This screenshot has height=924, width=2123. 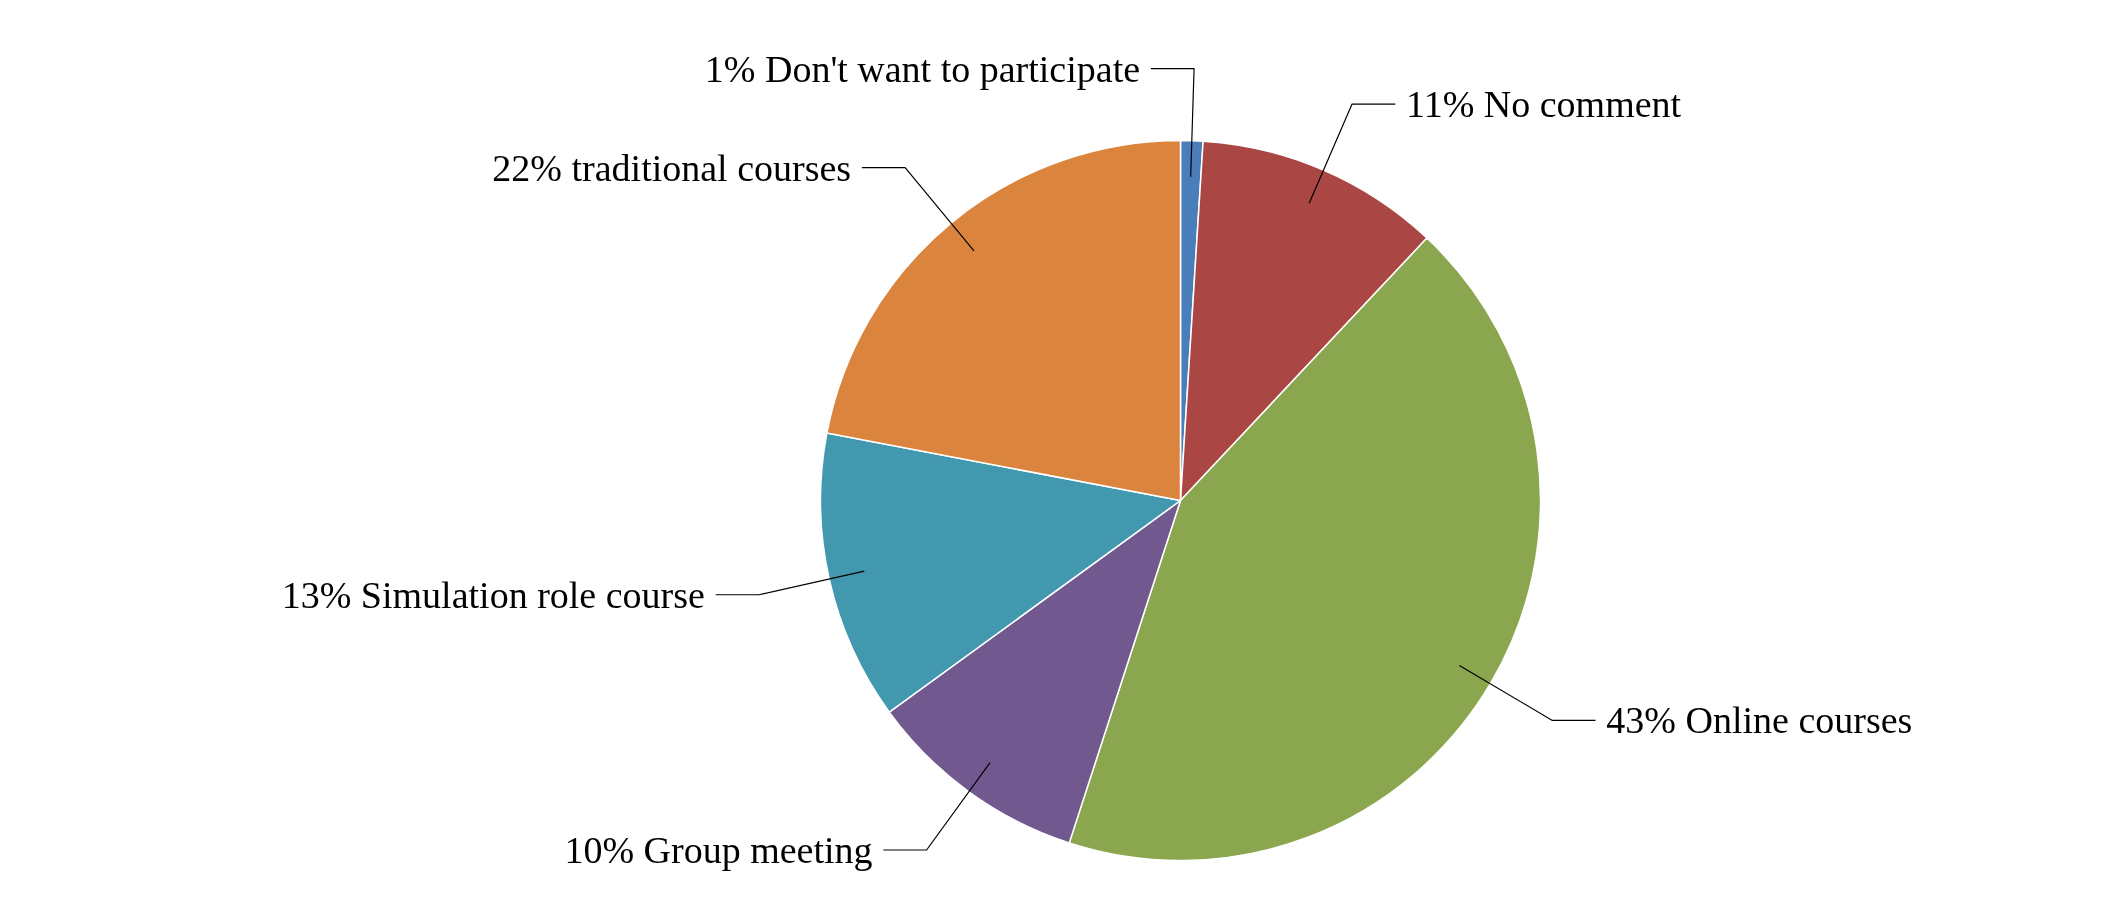 I want to click on slice-label: 22% traditional courses, so click(x=672, y=167).